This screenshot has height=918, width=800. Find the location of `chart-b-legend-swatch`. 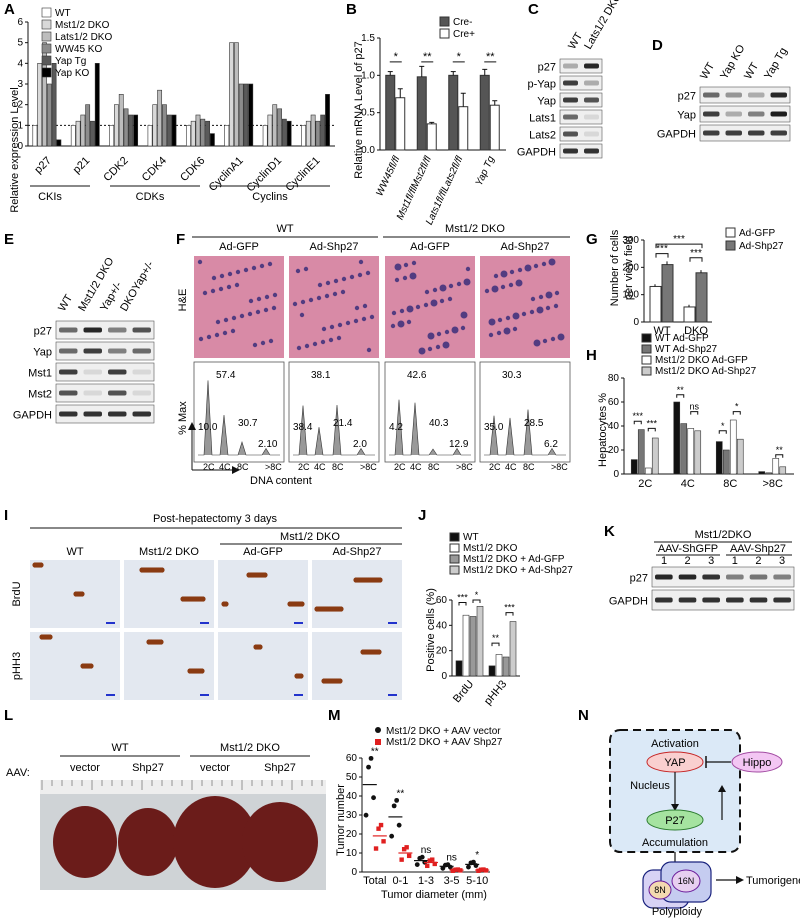

chart-b-legend-swatch is located at coordinates (444, 21).